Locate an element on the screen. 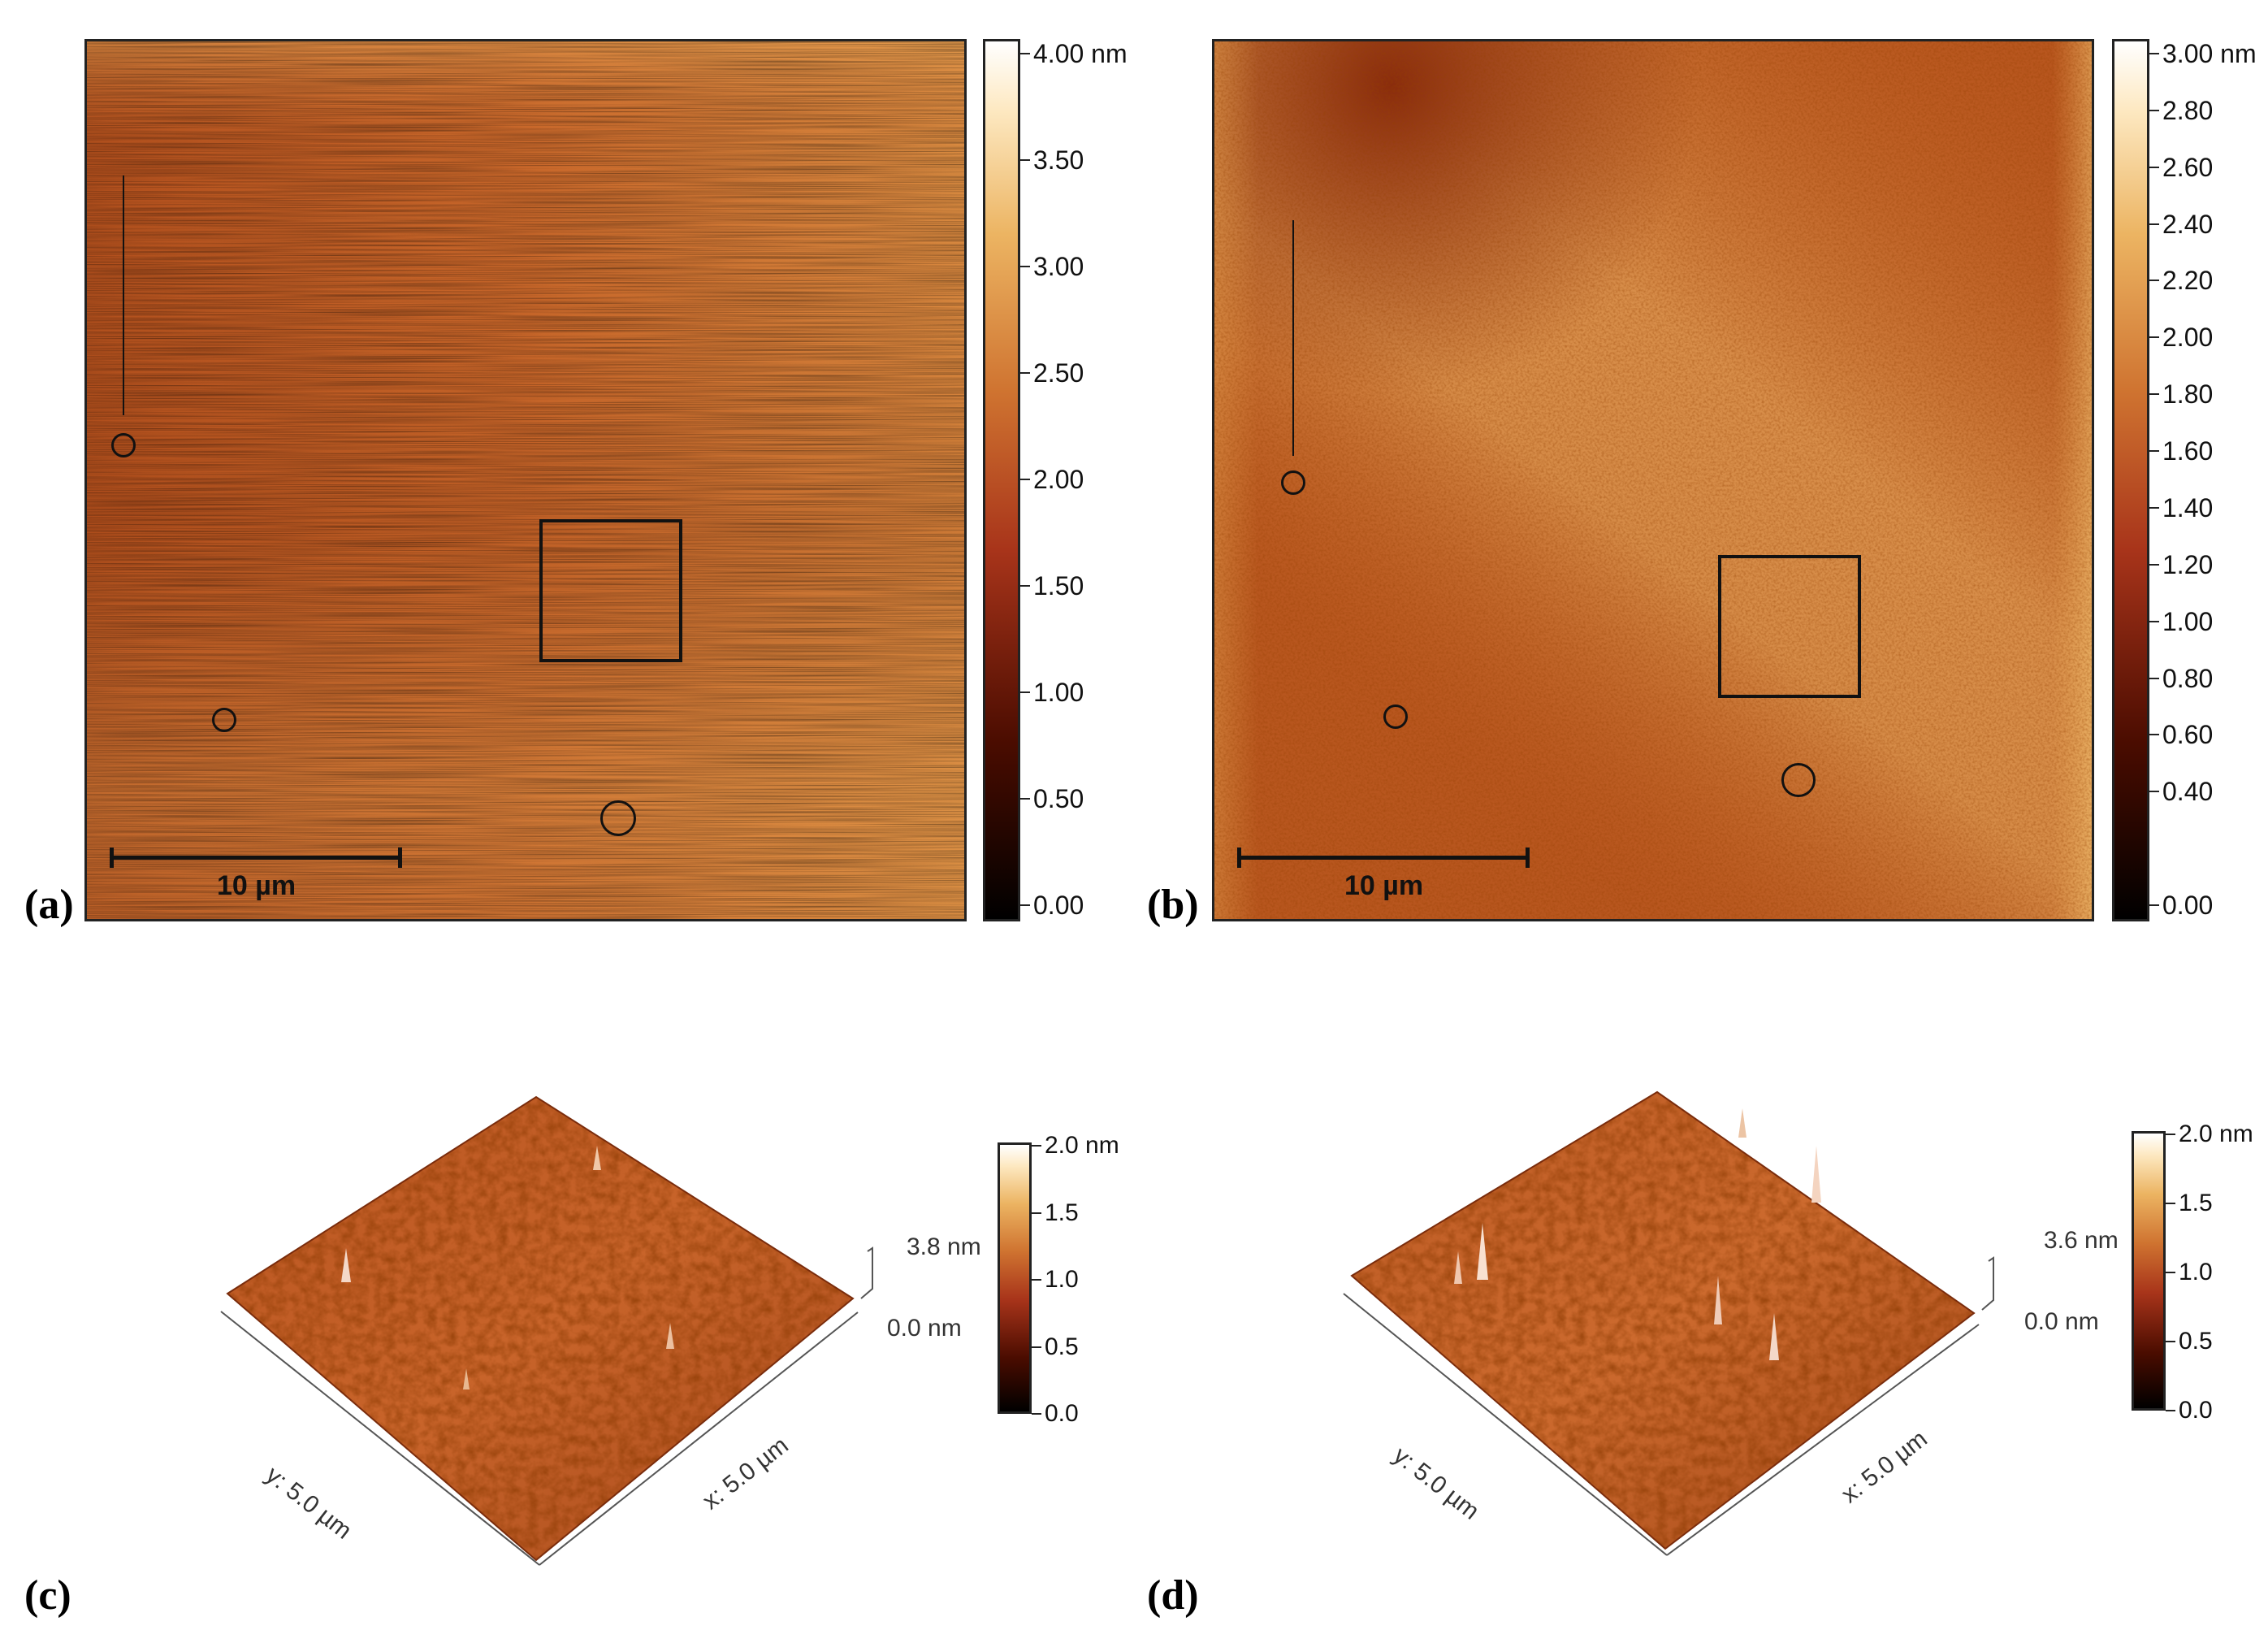 The image size is (2268, 1630). colorbar-label-b: 0.00 is located at coordinates (2188, 905).